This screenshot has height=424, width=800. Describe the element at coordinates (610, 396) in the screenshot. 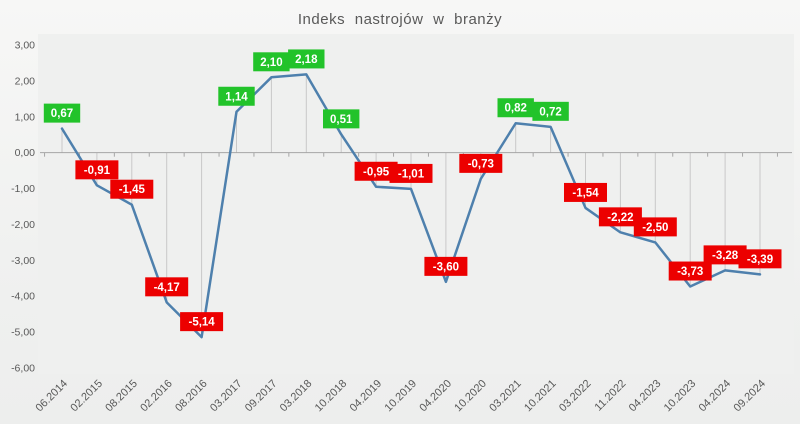

I see `x-axis-label: 11.2022` at that location.